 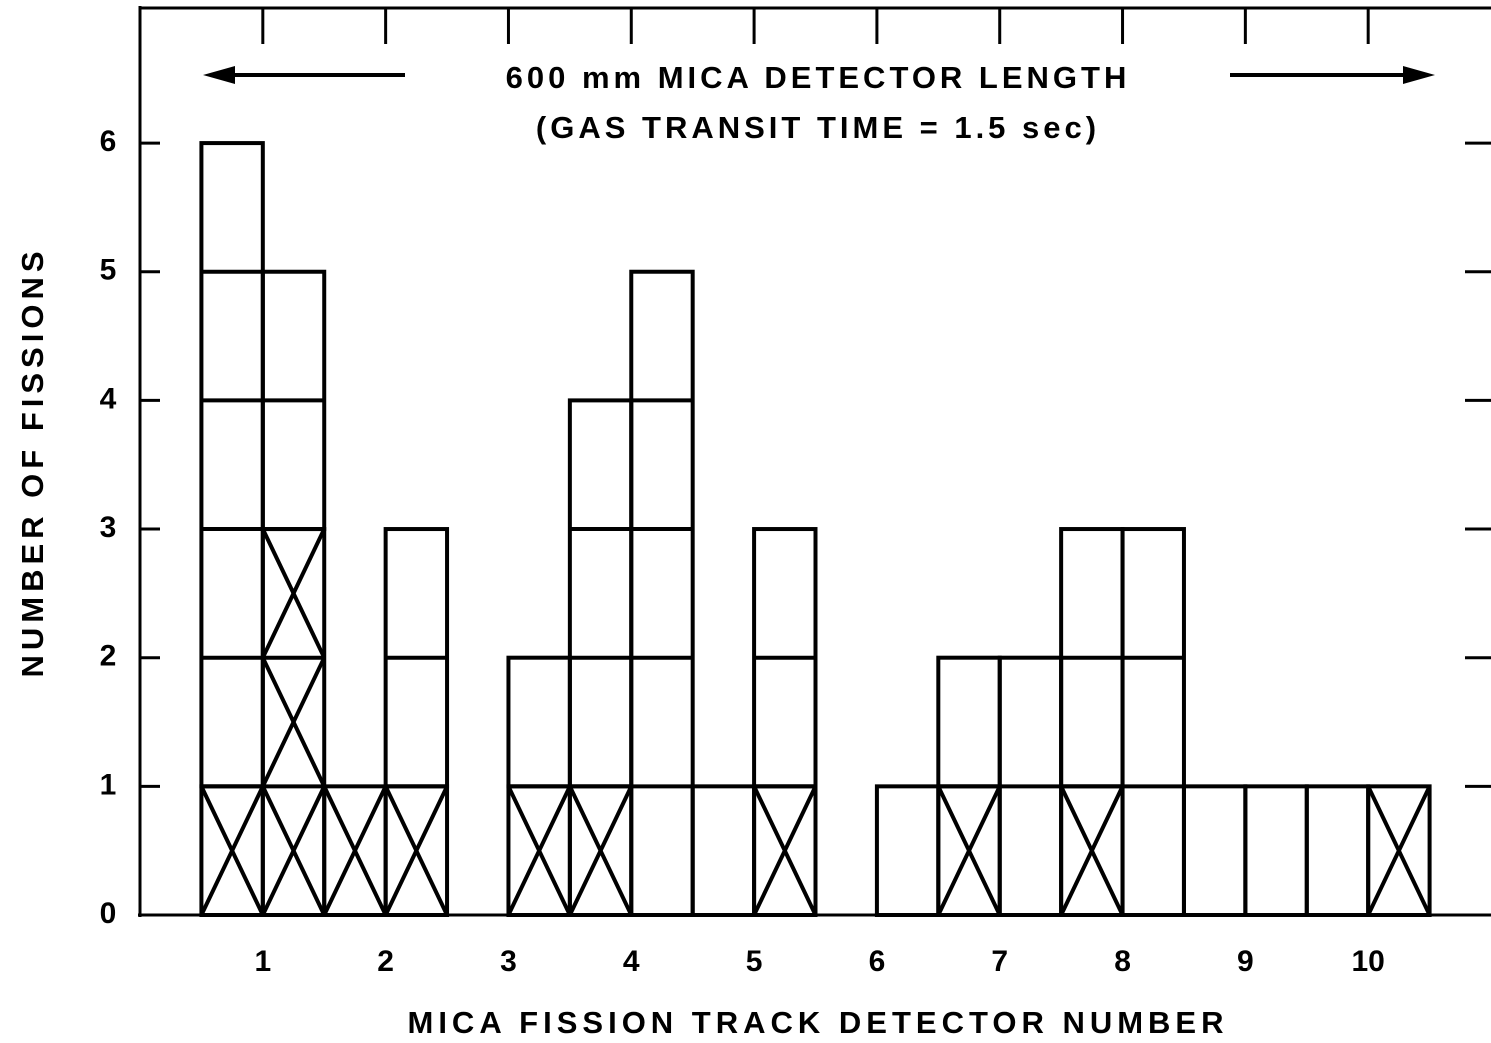 What do you see at coordinates (108, 656) in the screenshot?
I see `y-tick-label: 2` at bounding box center [108, 656].